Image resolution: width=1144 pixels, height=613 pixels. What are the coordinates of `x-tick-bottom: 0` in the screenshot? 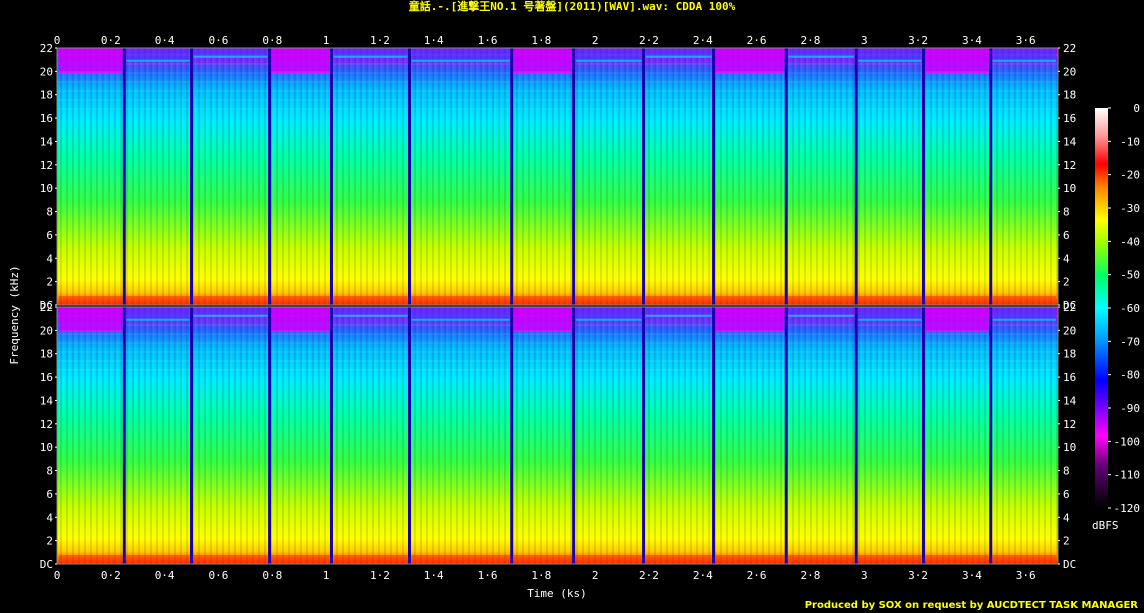 It's located at (57, 575).